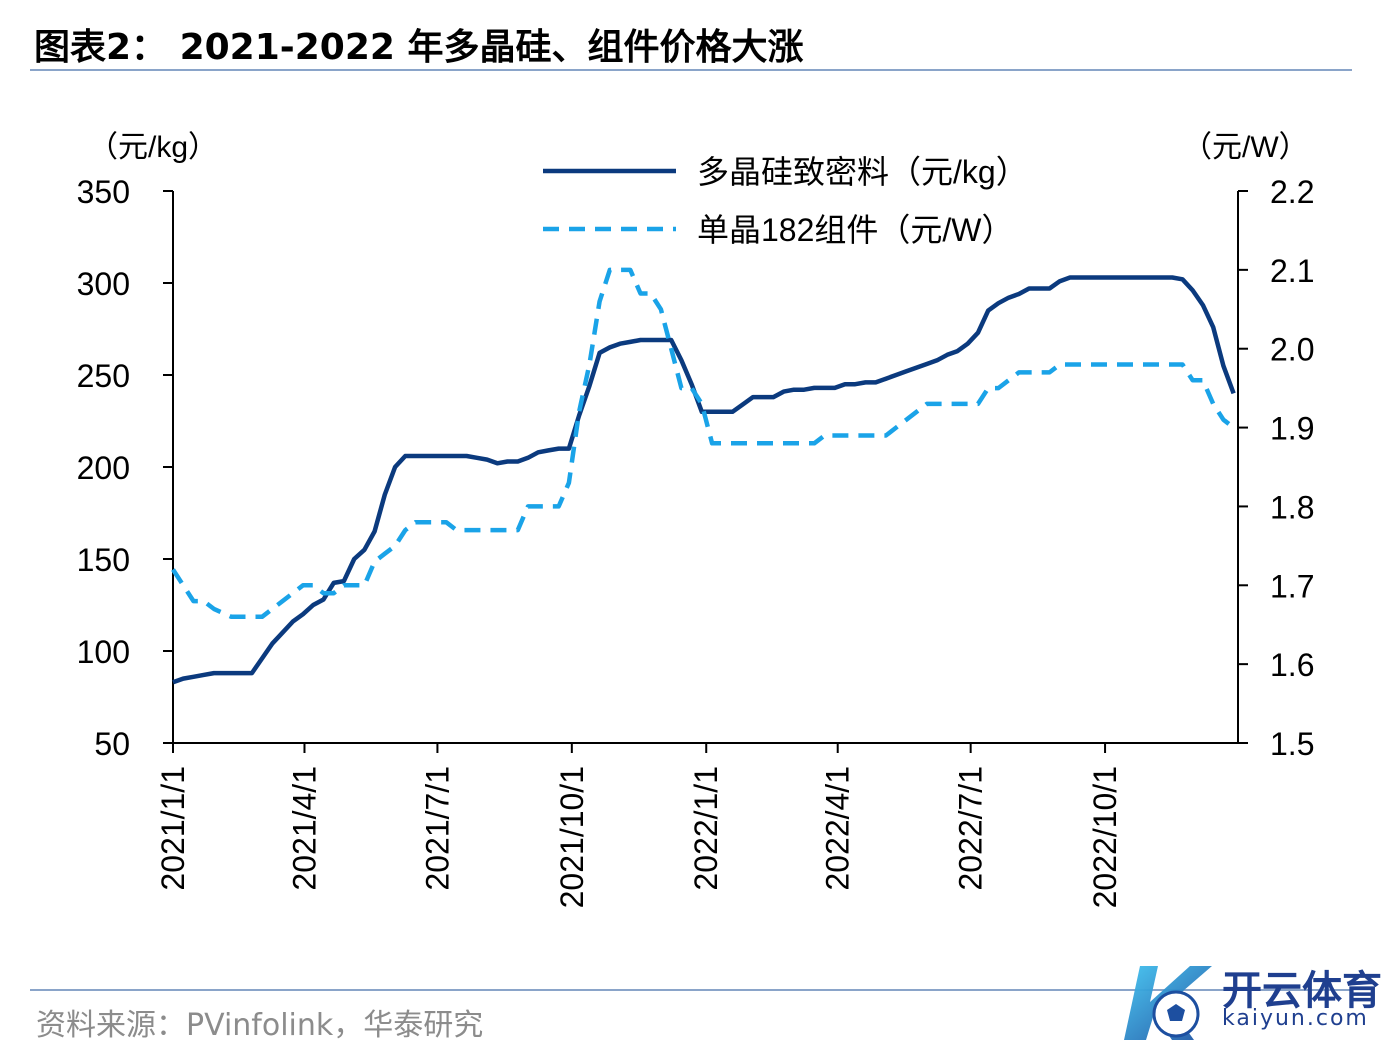  I want to click on left-axis-unit: （元/kg）, so click(153, 147).